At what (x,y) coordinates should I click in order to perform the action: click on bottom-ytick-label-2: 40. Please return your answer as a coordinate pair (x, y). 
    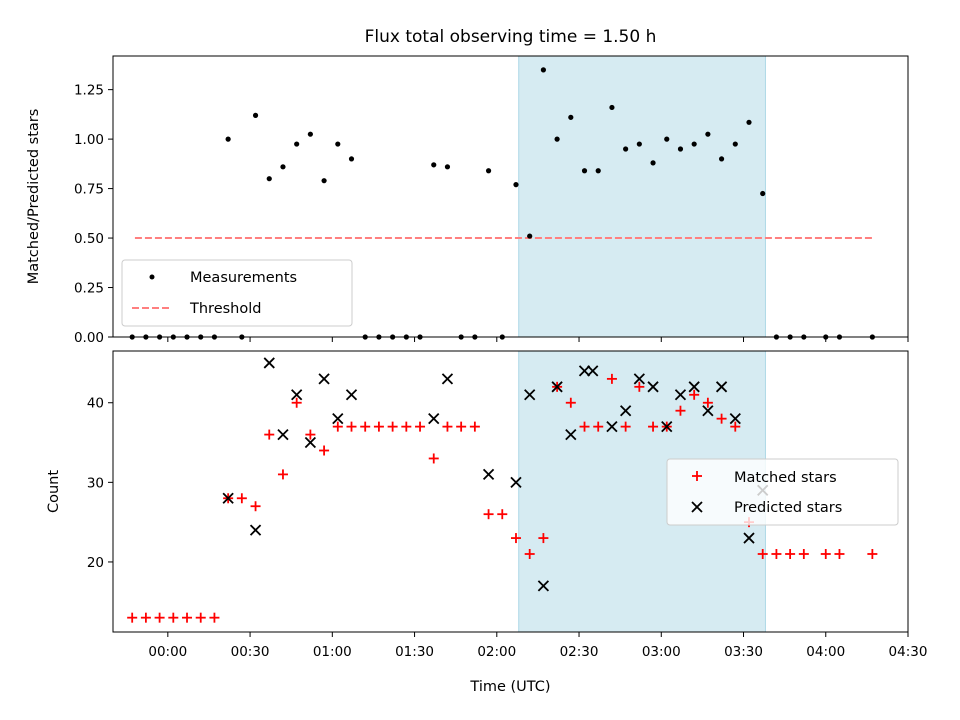
    Looking at the image, I should click on (95, 404).